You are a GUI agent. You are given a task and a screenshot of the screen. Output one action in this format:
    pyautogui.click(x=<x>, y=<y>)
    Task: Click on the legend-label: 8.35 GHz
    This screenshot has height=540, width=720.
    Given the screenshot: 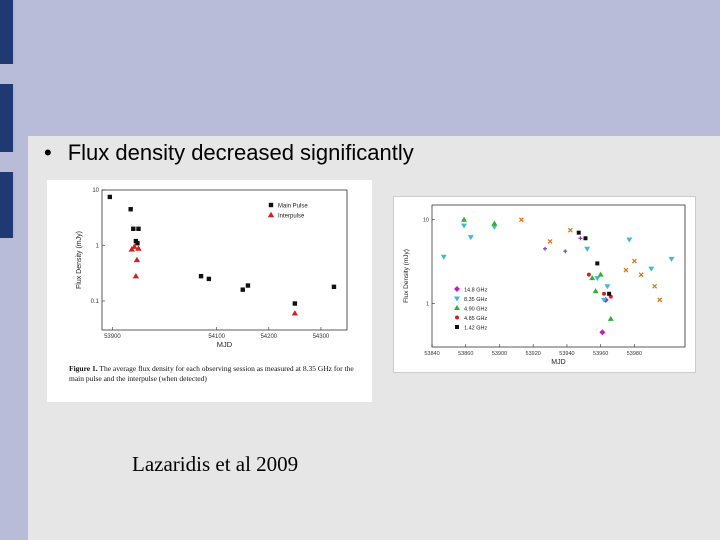 What is the action you would take?
    pyautogui.click(x=475, y=300)
    